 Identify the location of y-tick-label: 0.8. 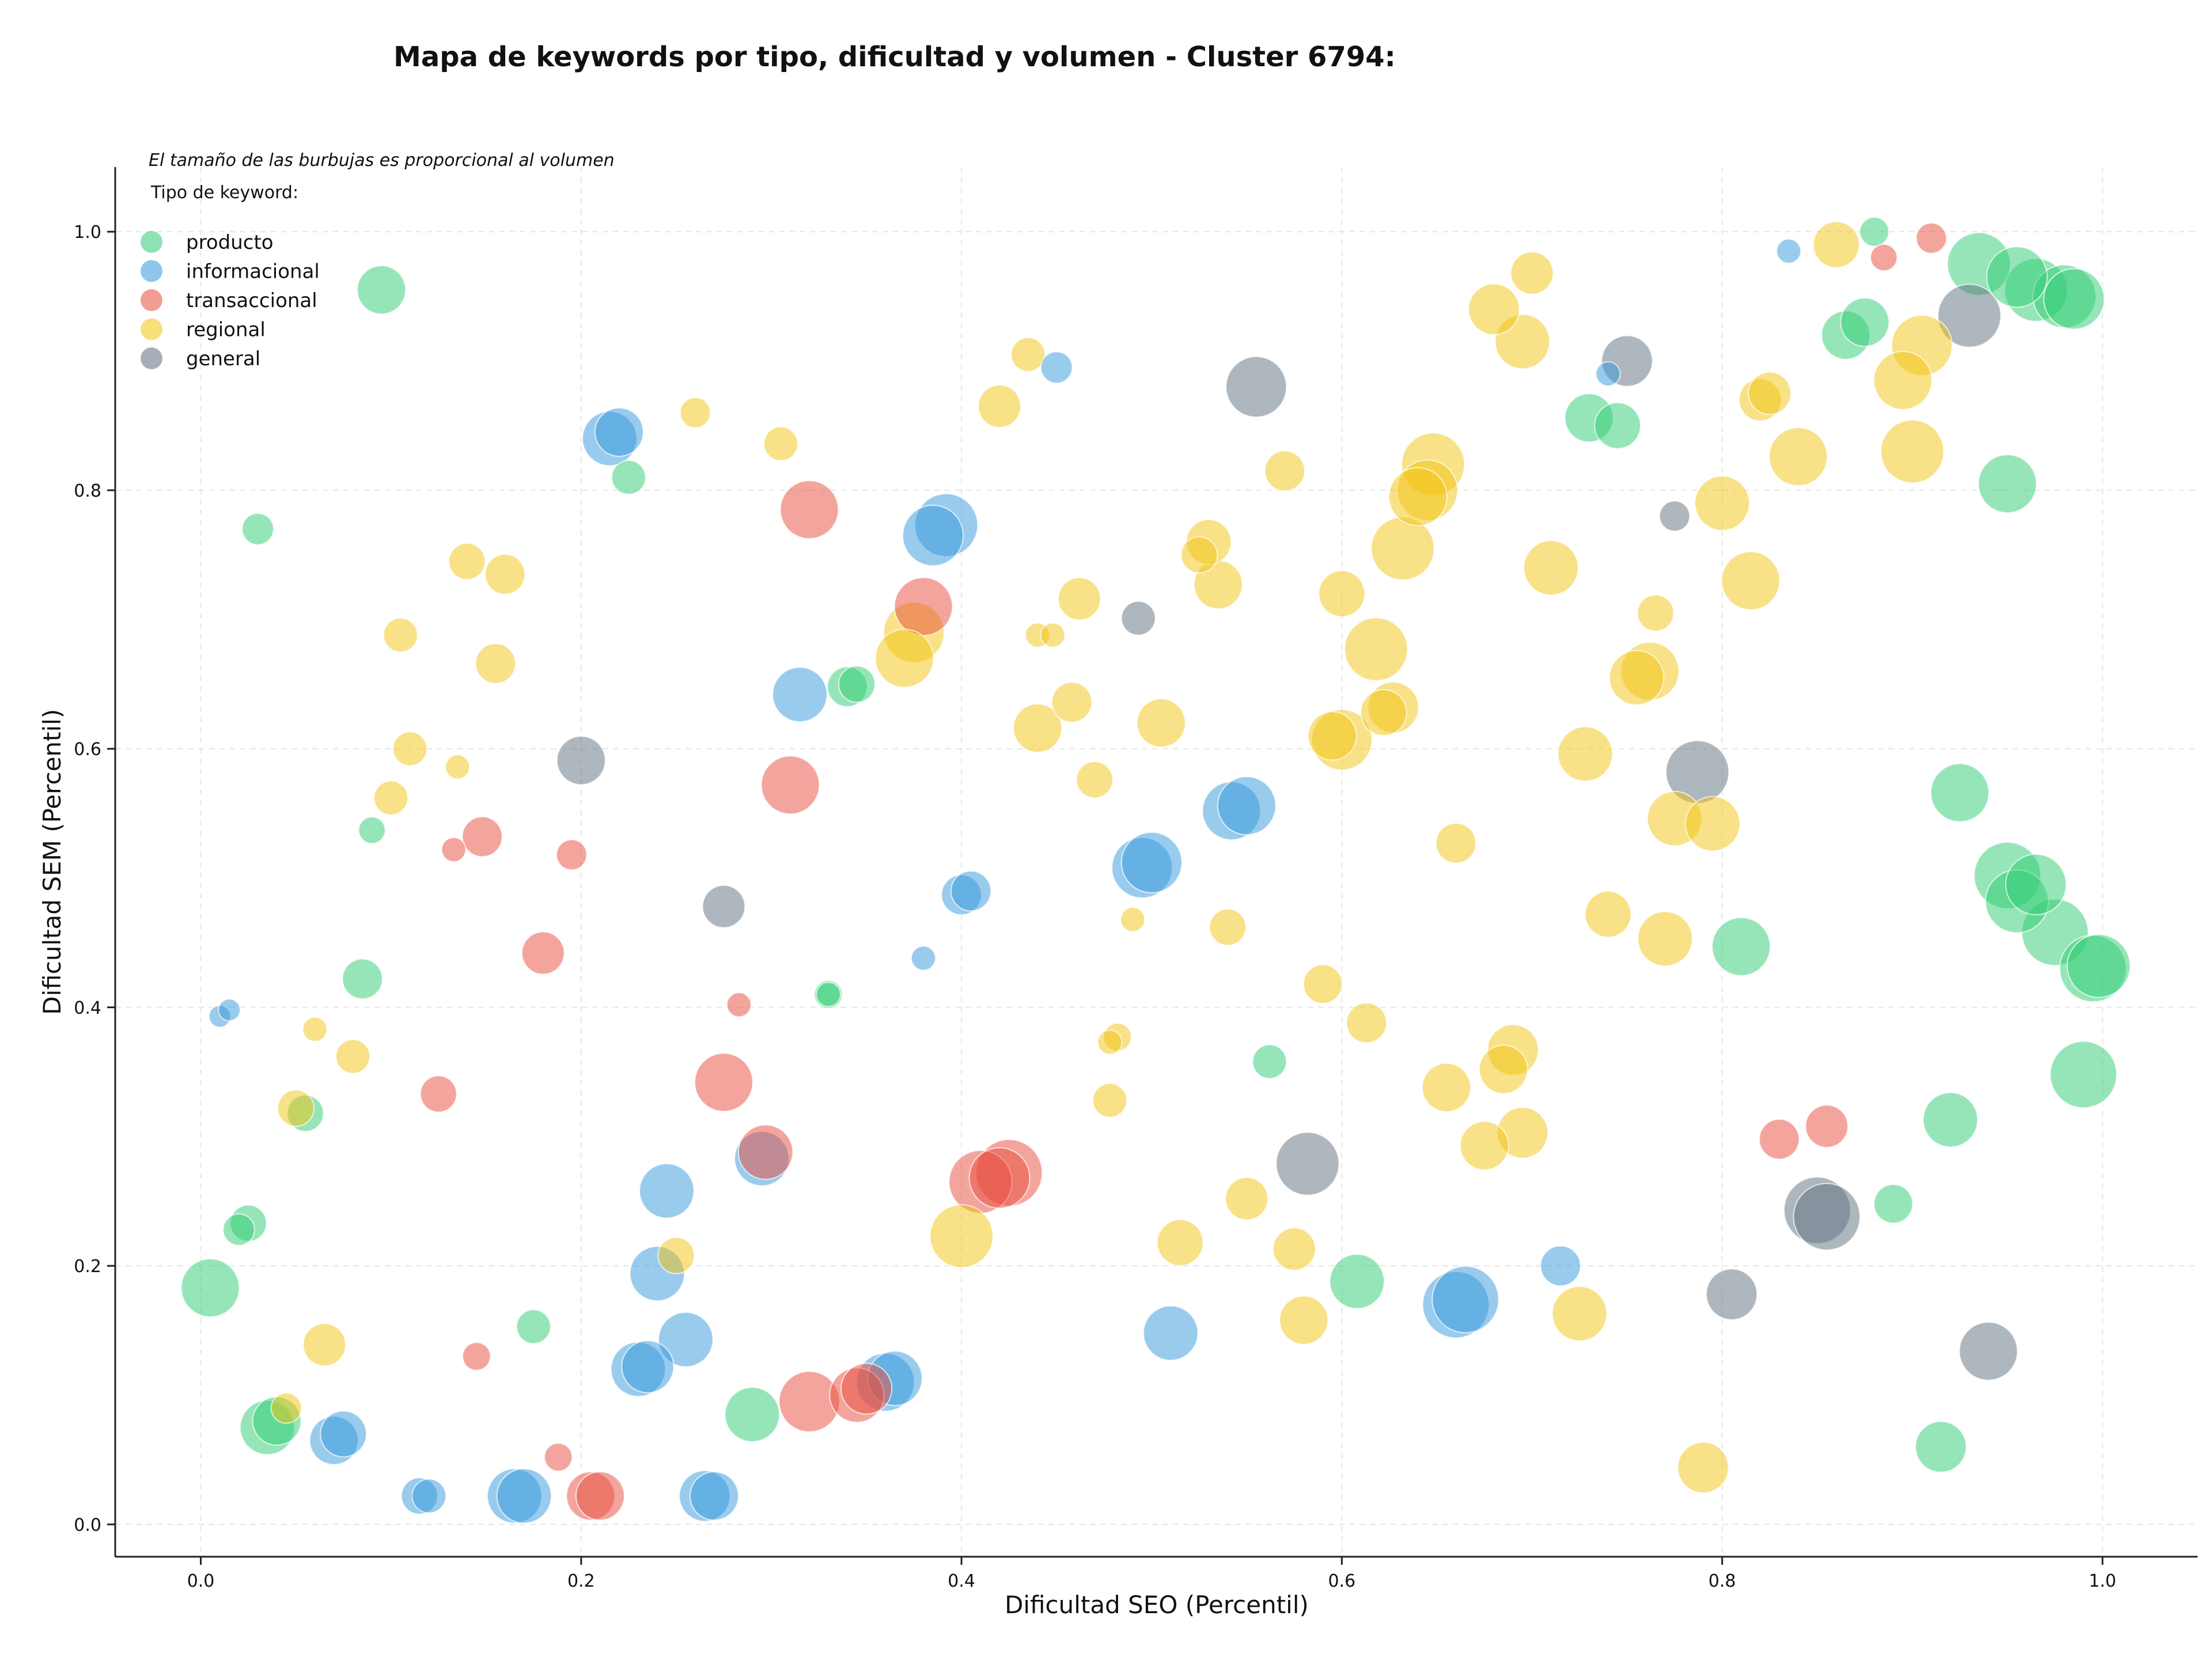
(87, 491).